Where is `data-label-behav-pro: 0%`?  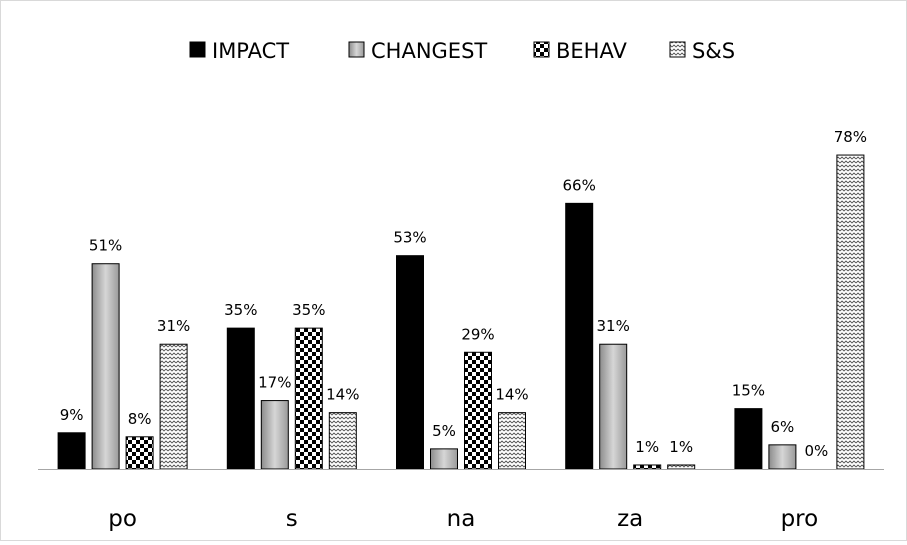
data-label-behav-pro: 0% is located at coordinates (817, 451).